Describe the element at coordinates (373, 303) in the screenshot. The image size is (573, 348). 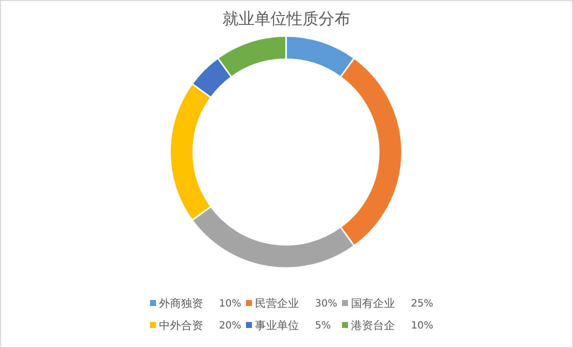
I see `legend-label: 国有企业` at that location.